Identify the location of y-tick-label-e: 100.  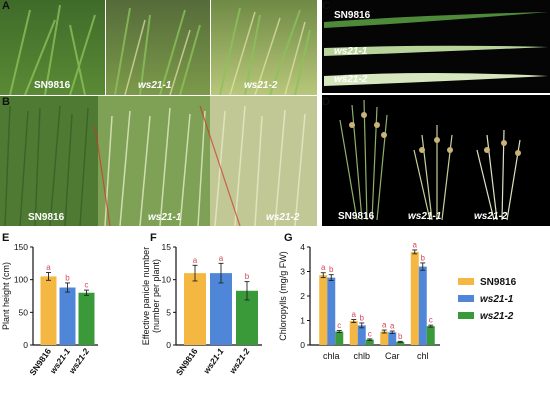
(21, 280).